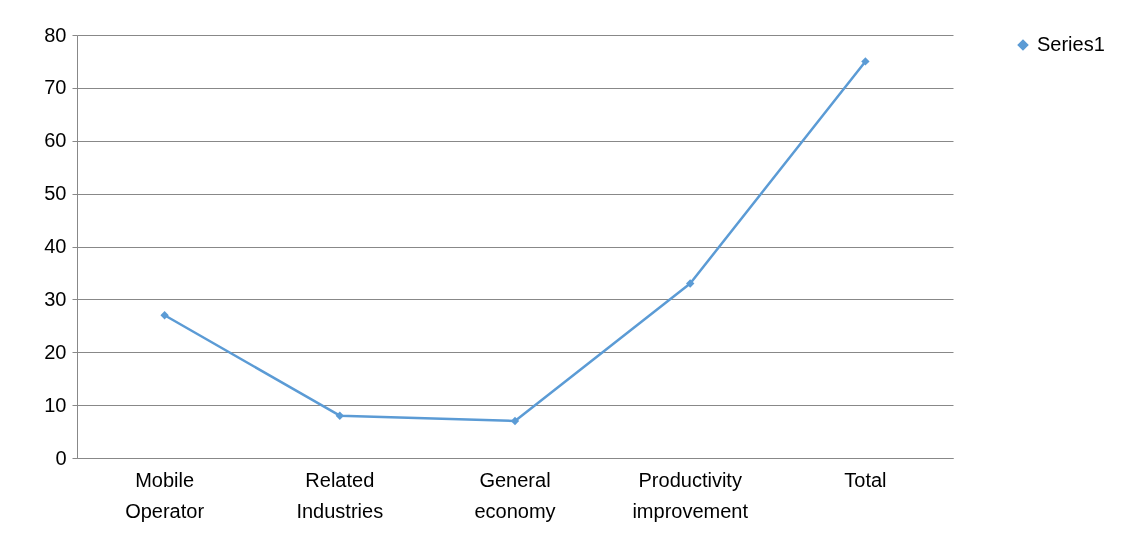 This screenshot has width=1144, height=557. What do you see at coordinates (55, 404) in the screenshot?
I see `y-tick-label: 10` at bounding box center [55, 404].